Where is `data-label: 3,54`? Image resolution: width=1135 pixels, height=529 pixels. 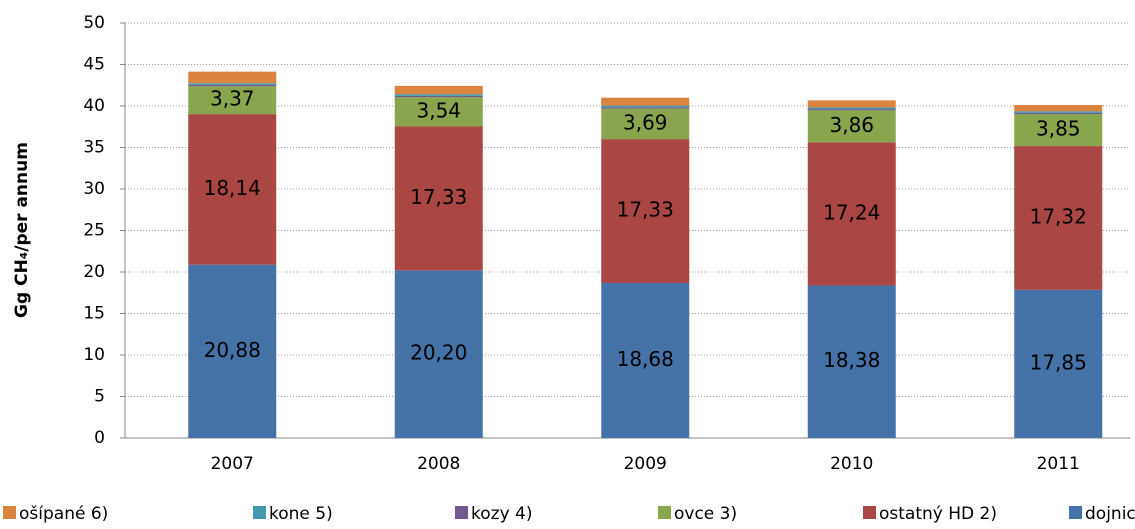 data-label: 3,54 is located at coordinates (438, 110).